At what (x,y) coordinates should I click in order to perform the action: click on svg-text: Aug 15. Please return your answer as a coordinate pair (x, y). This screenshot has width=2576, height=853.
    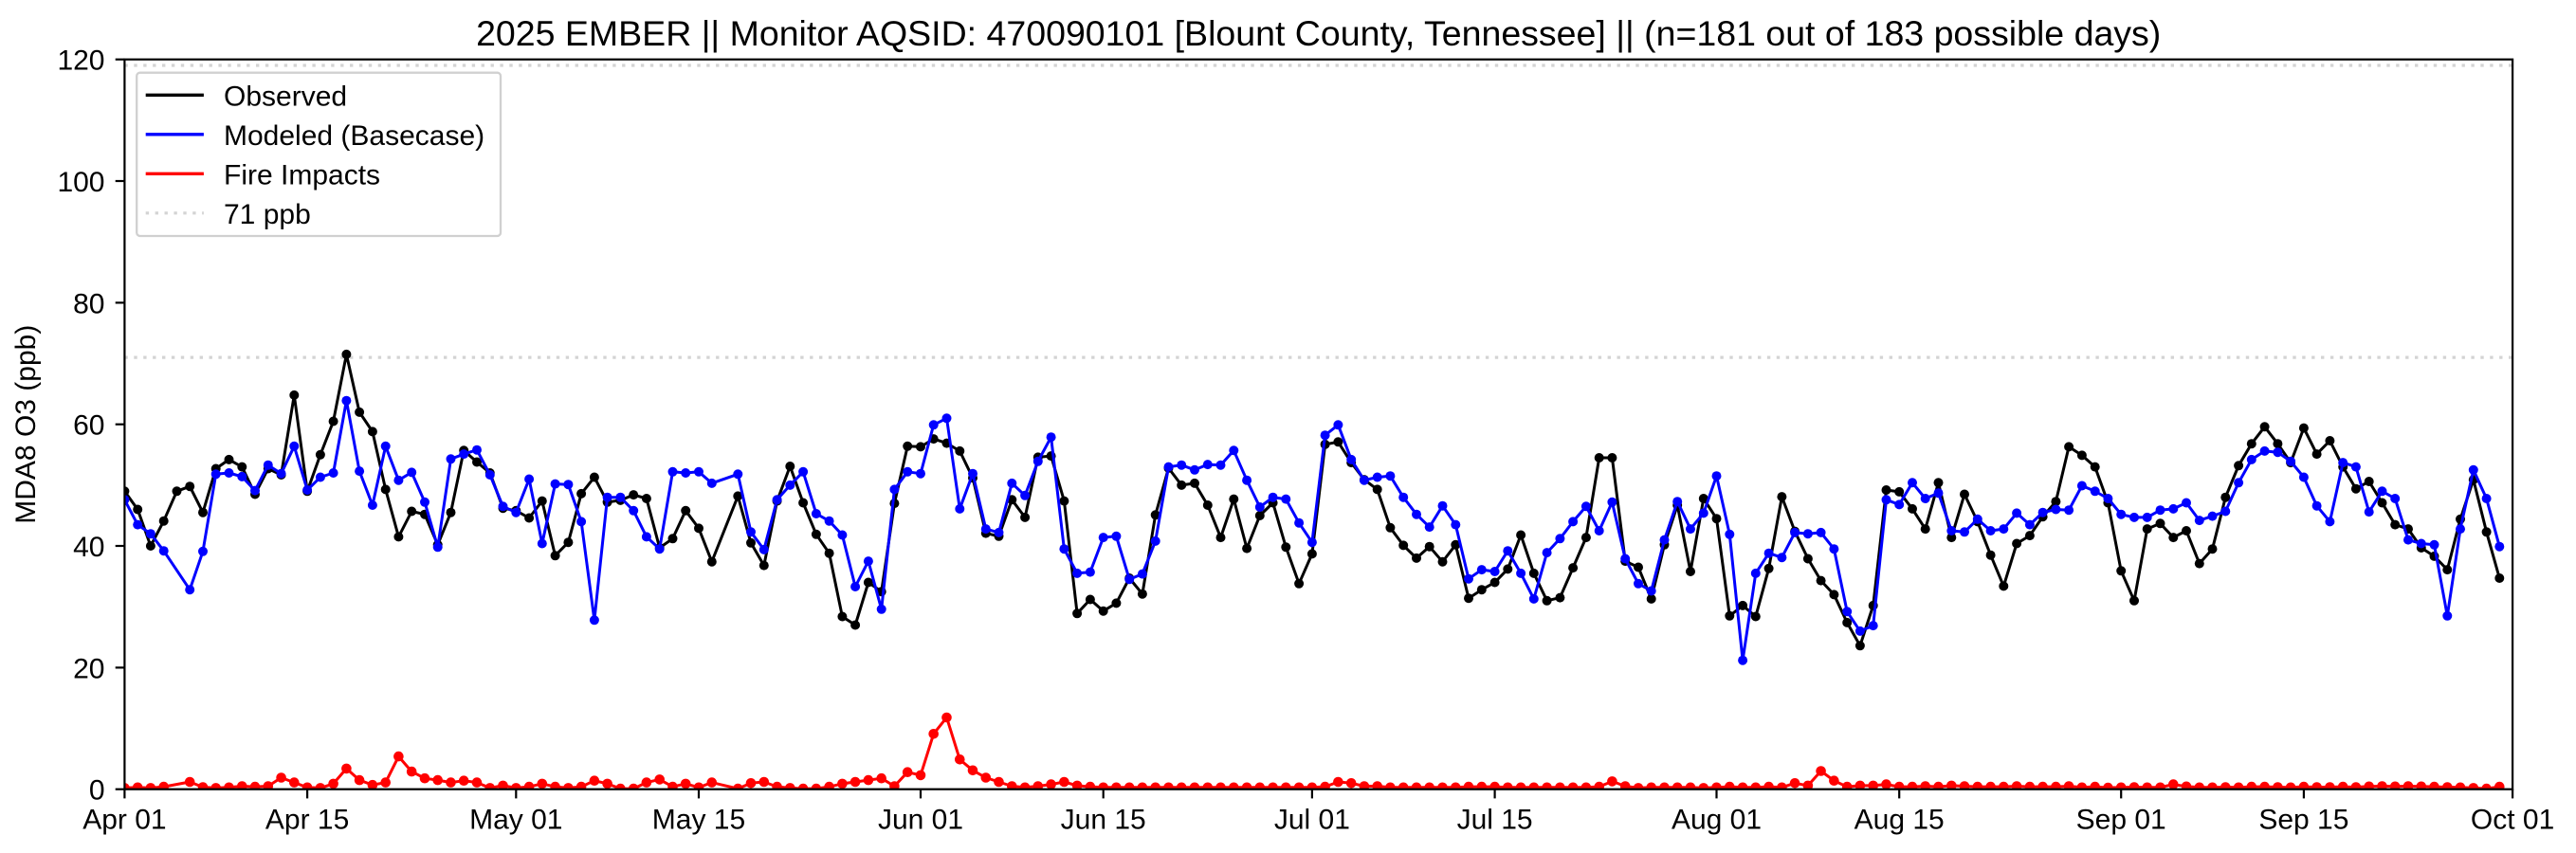
    Looking at the image, I should click on (1899, 820).